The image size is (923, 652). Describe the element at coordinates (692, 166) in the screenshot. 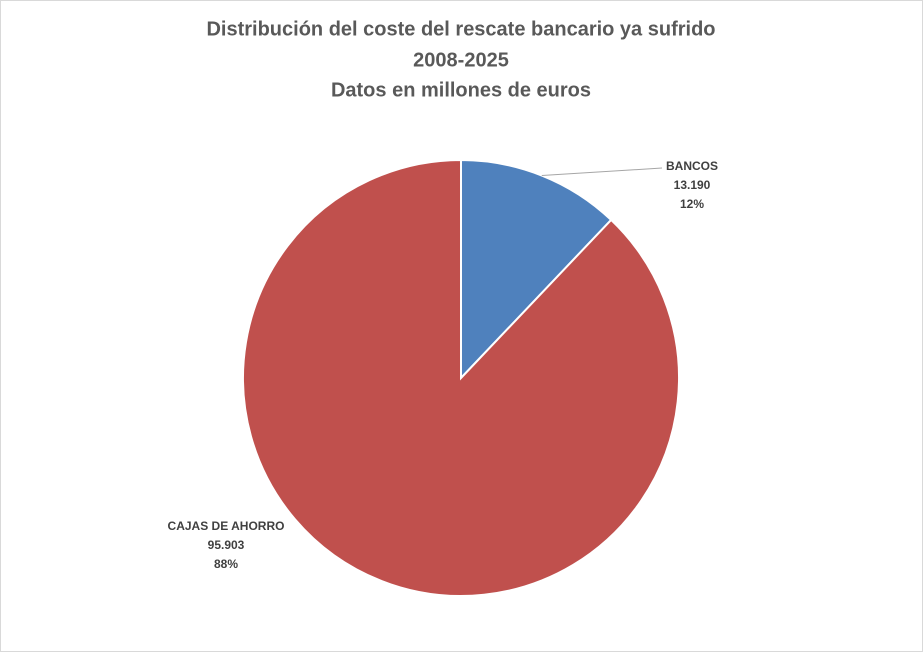

I see `slice-label: BANCOS` at that location.